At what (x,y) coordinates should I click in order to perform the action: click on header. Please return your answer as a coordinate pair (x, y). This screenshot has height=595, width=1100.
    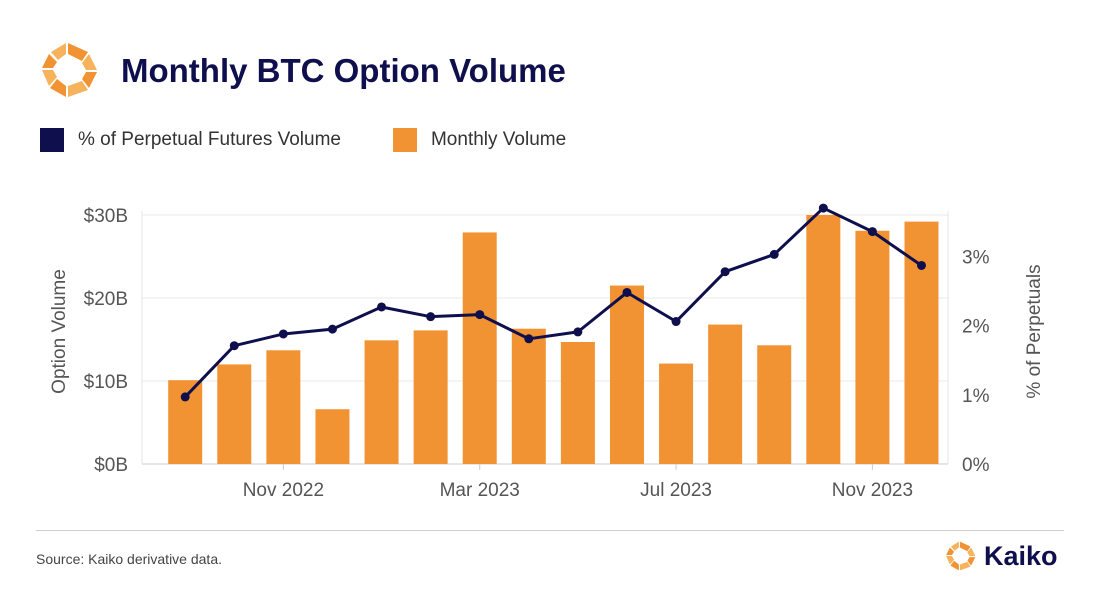
    Looking at the image, I should click on (70, 70).